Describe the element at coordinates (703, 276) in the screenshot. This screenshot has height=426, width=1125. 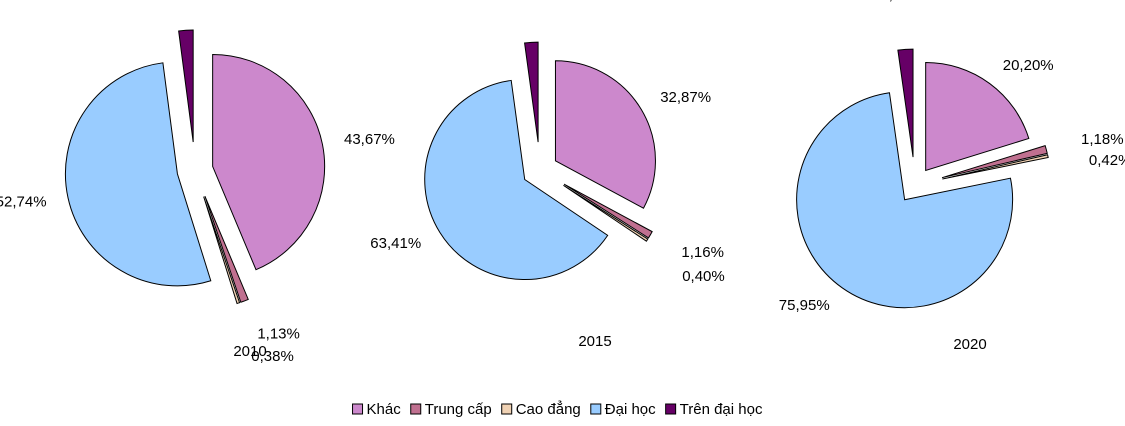
I see `data-label: 0,40%` at that location.